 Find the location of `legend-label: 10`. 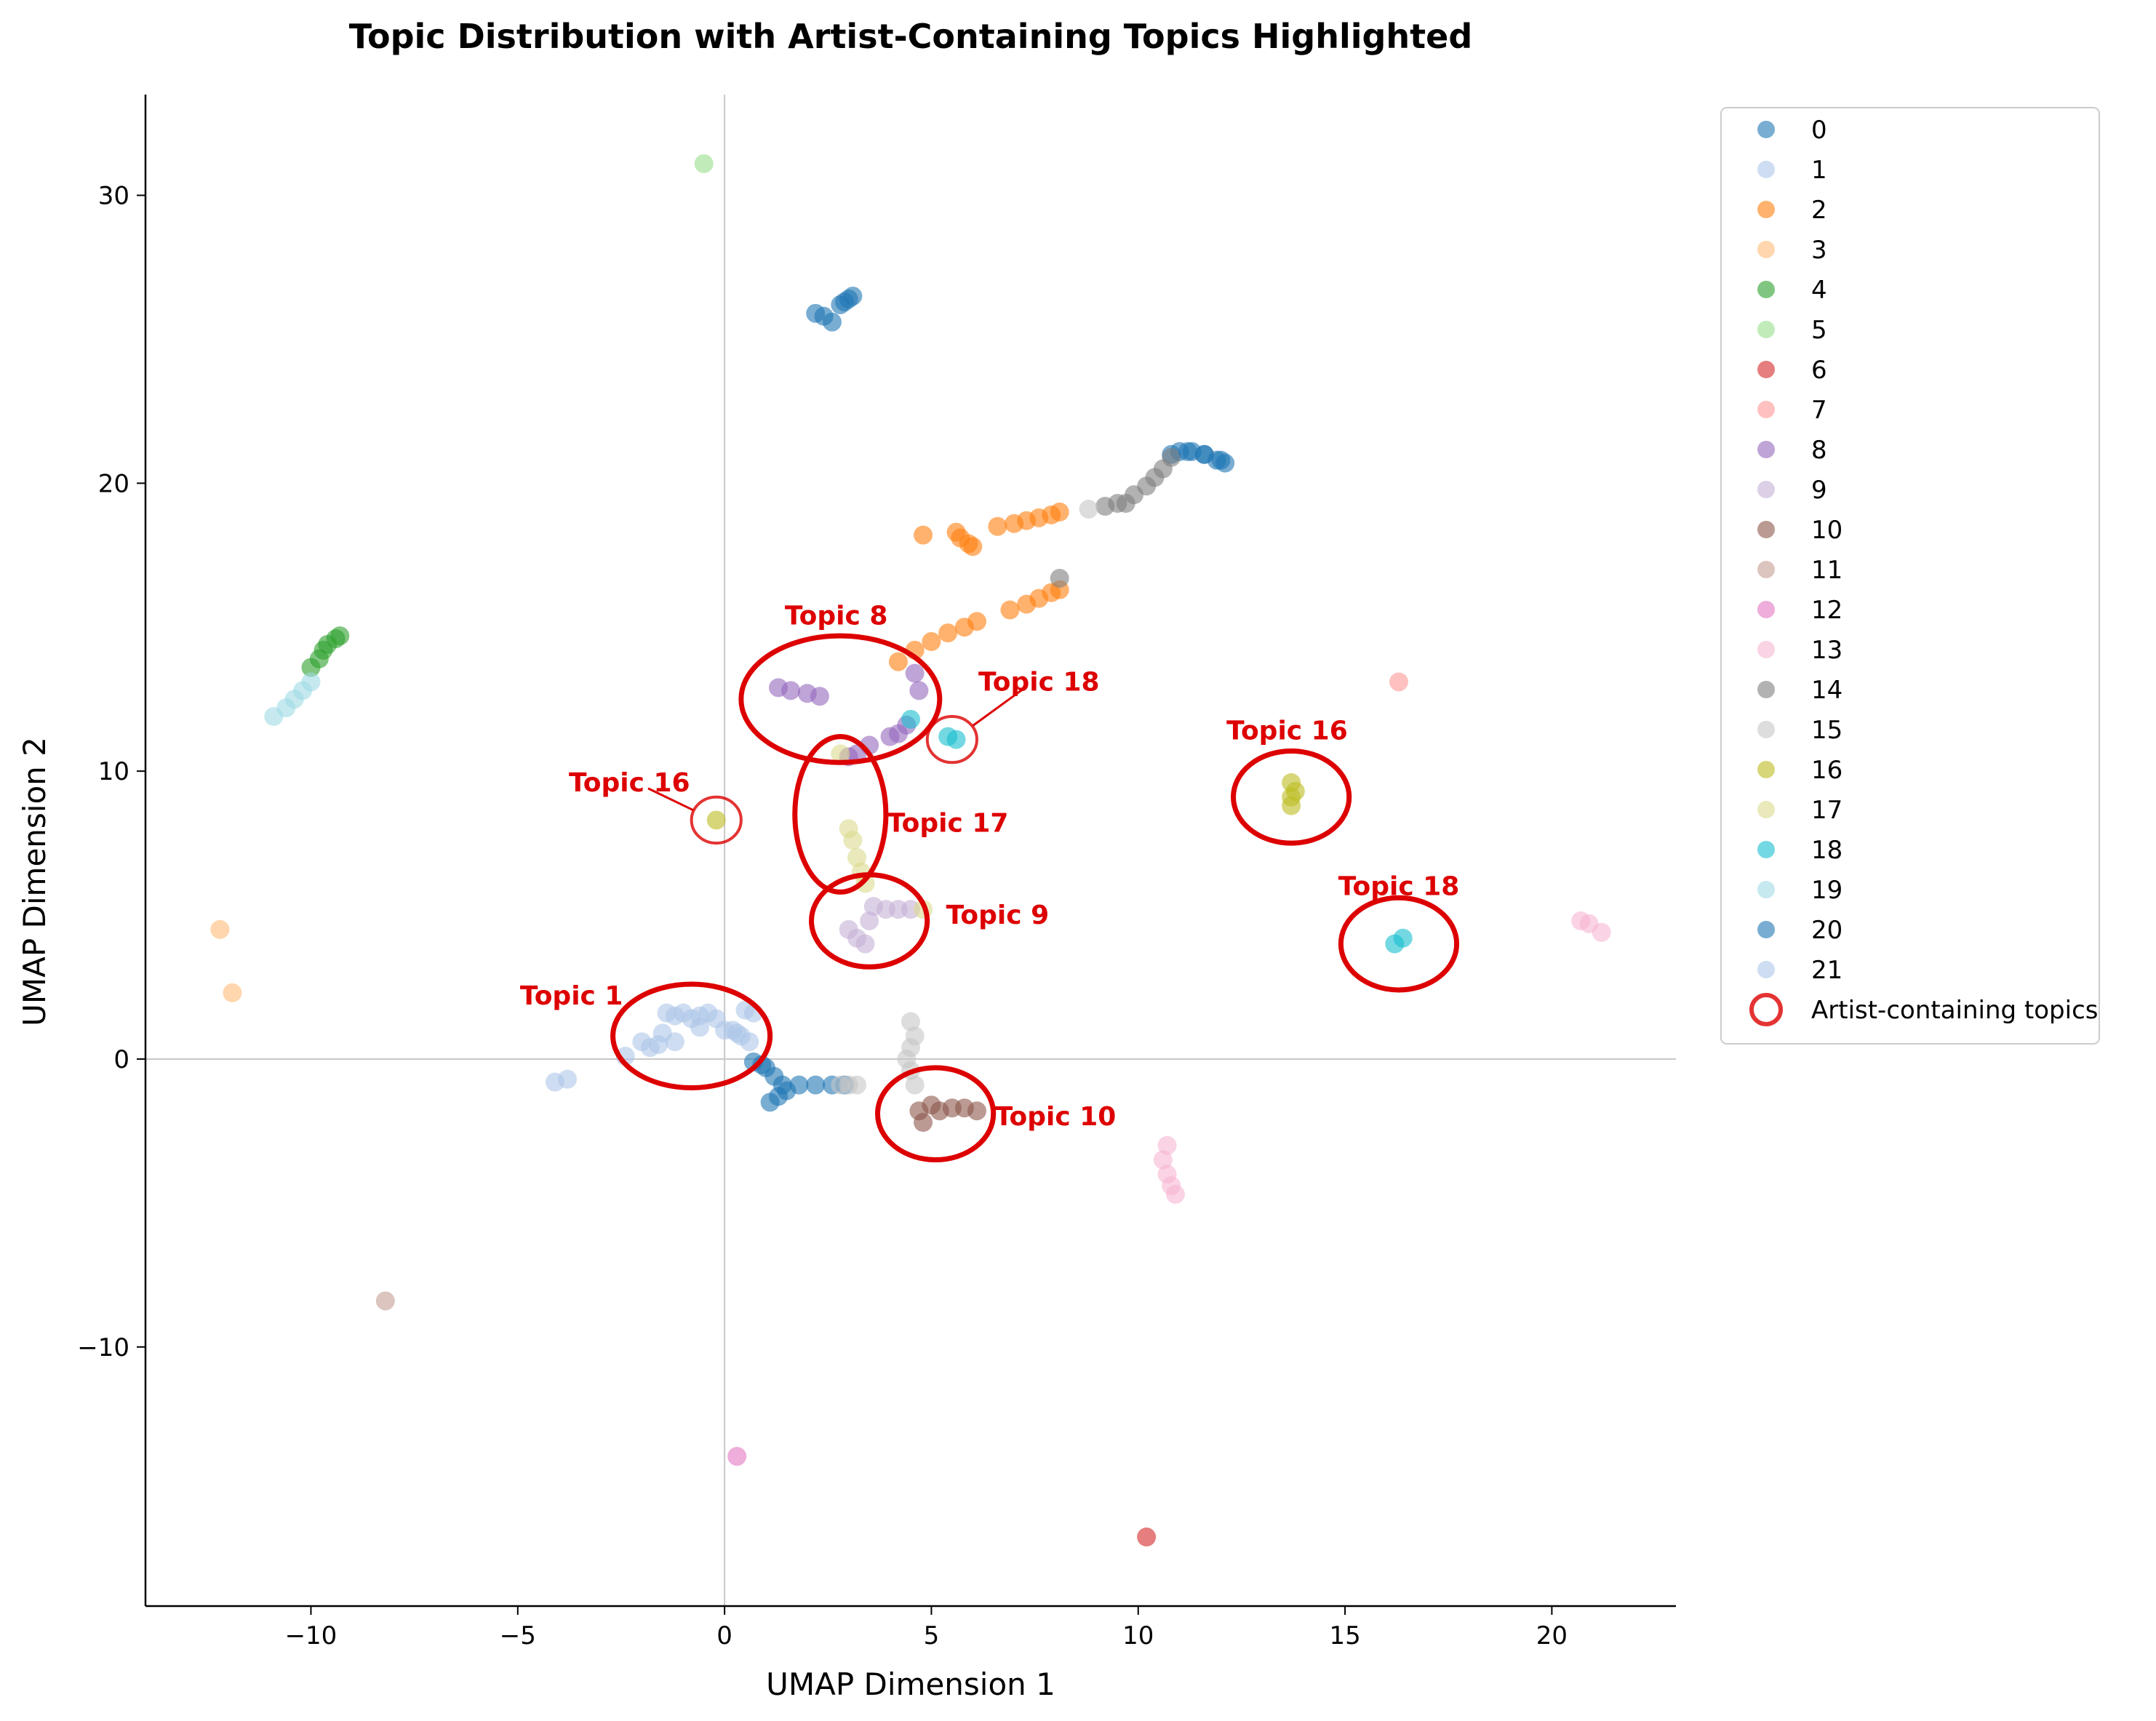

legend-label: 10 is located at coordinates (1827, 530).